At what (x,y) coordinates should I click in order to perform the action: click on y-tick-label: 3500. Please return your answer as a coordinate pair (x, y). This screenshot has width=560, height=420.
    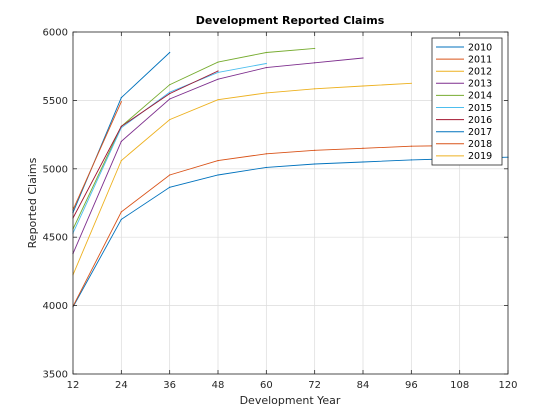
    Looking at the image, I should click on (55, 375).